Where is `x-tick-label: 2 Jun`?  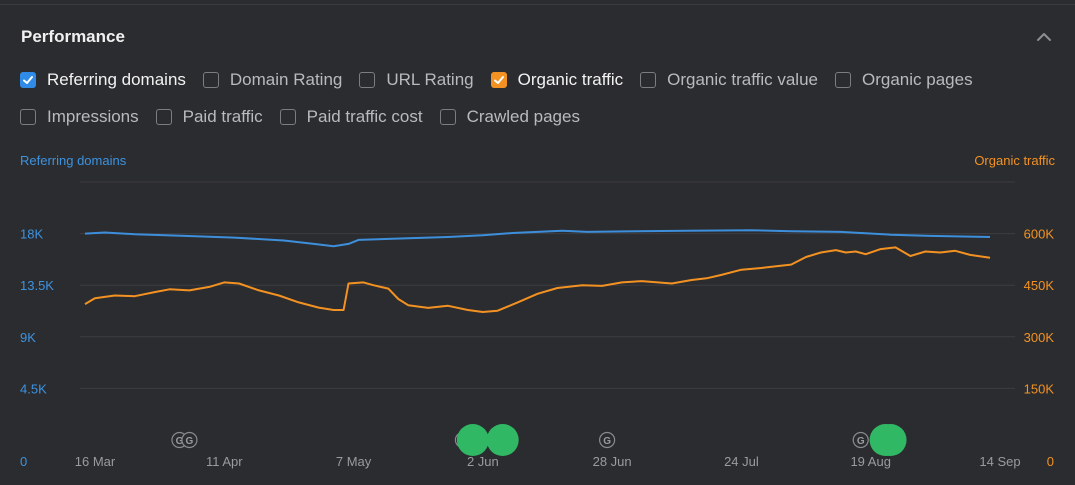
x-tick-label: 2 Jun is located at coordinates (483, 461).